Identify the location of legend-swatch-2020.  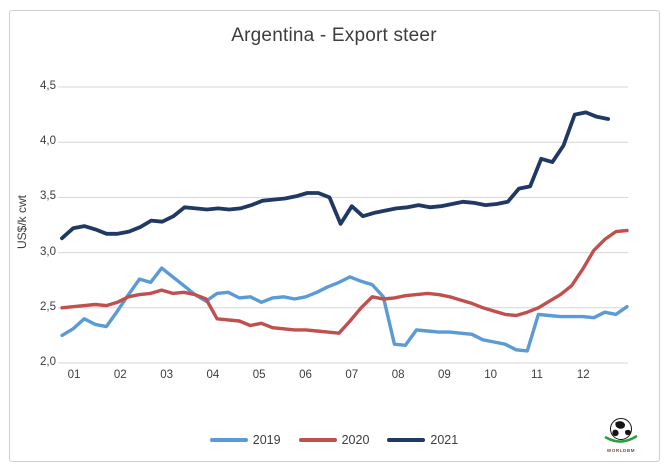
(317, 440).